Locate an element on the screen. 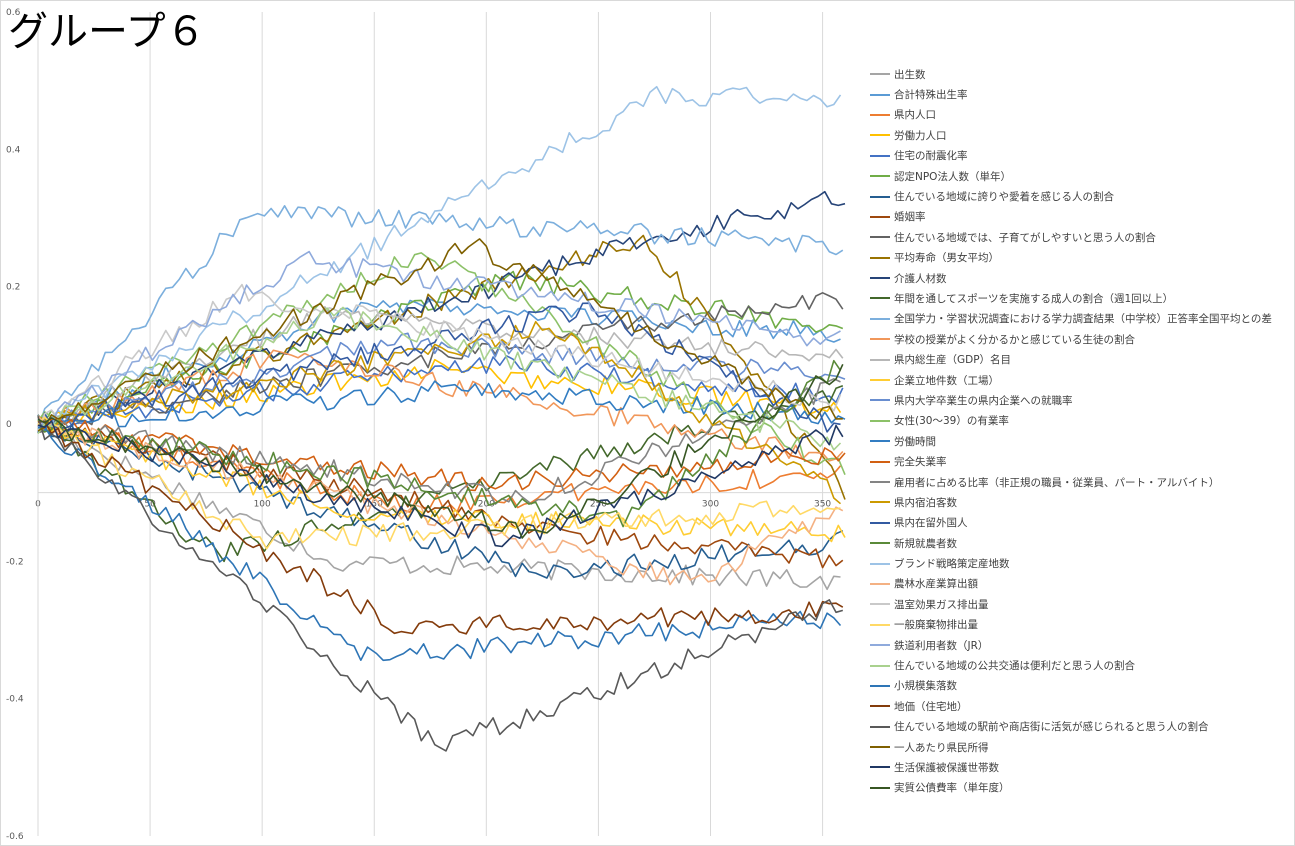 The width and height of the screenshot is (1295, 846). legend-label: 県内総生産（GDP）名目 is located at coordinates (952, 359).